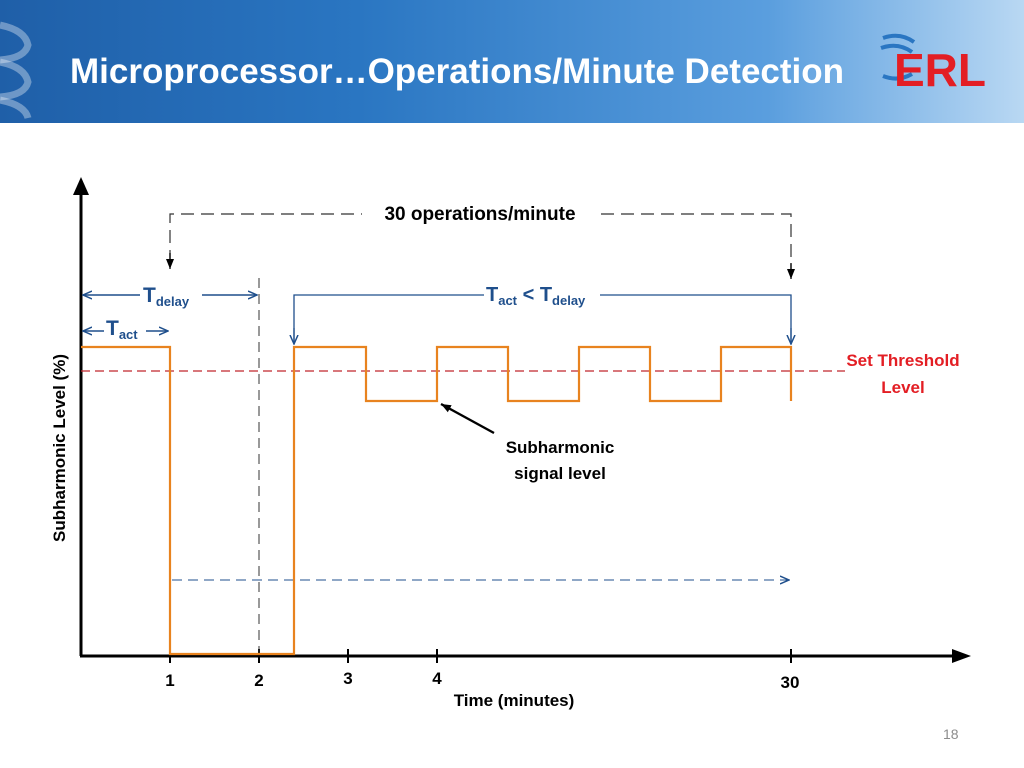 The image size is (1024, 768). I want to click on page-number: 18, so click(951, 734).